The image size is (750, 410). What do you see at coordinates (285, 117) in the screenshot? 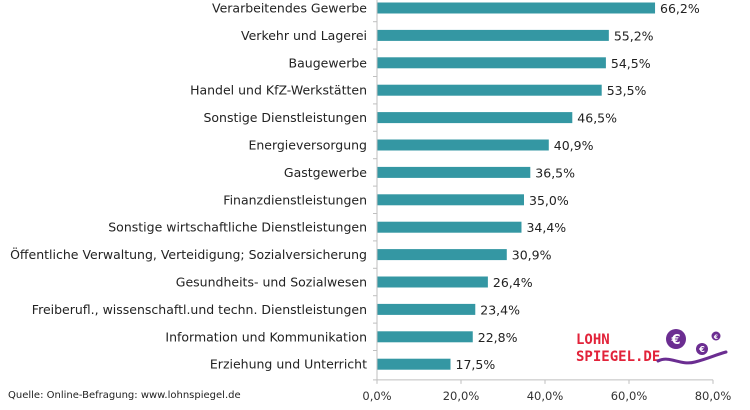
I see `category-label: Sonstige Dienstleistungen` at bounding box center [285, 117].